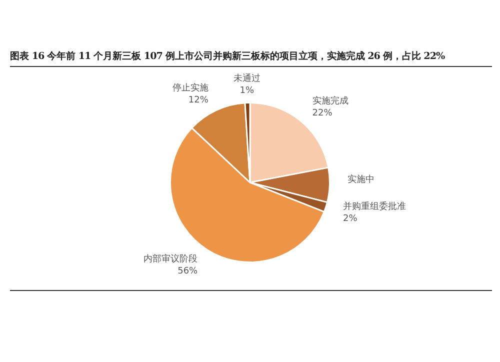  What do you see at coordinates (190, 88) in the screenshot?
I see `slice-label: 停止实施` at bounding box center [190, 88].